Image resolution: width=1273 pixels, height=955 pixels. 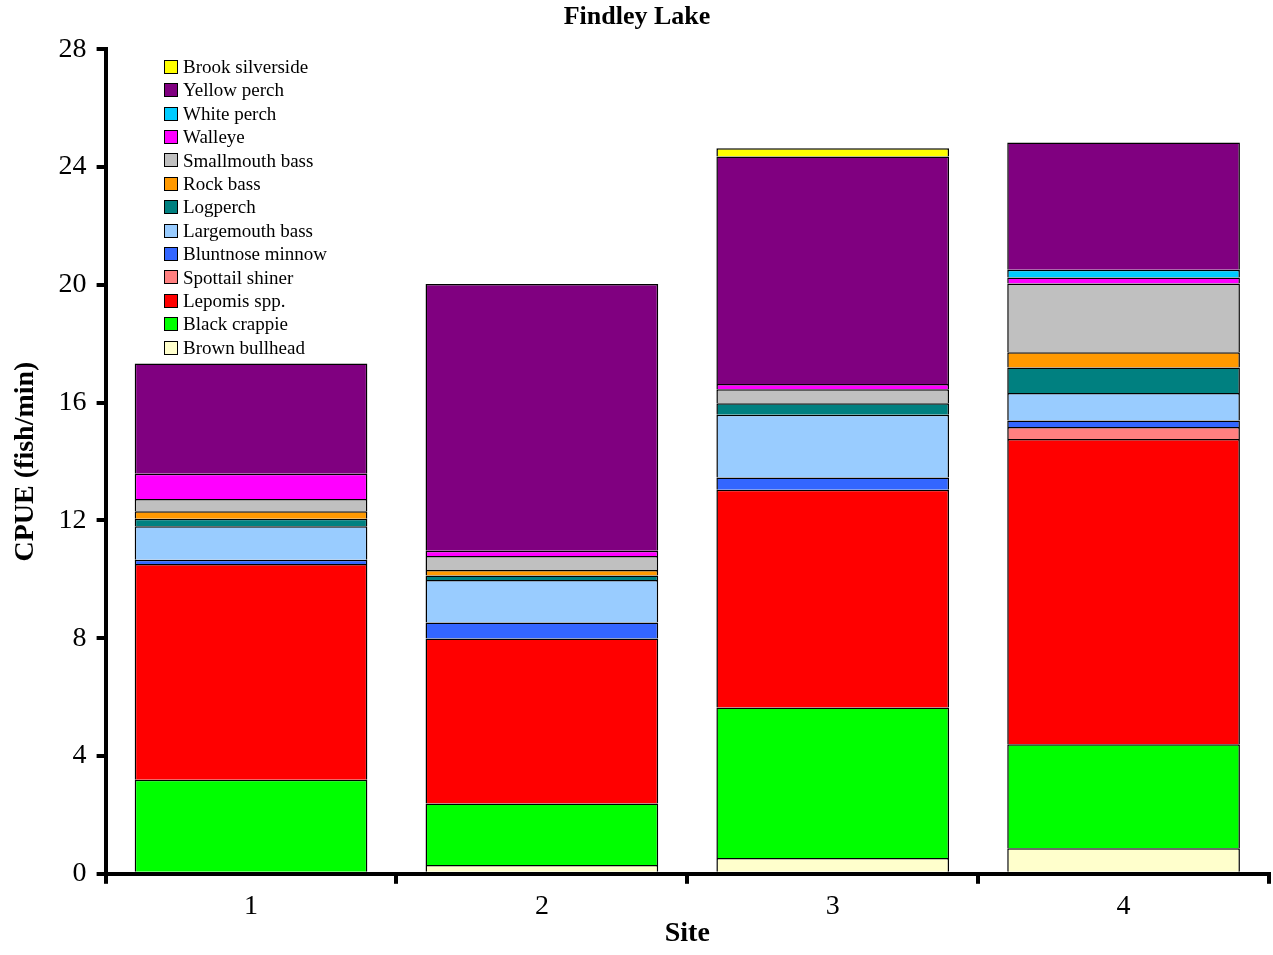 I want to click on x-tick-label: 3, so click(x=832, y=904).